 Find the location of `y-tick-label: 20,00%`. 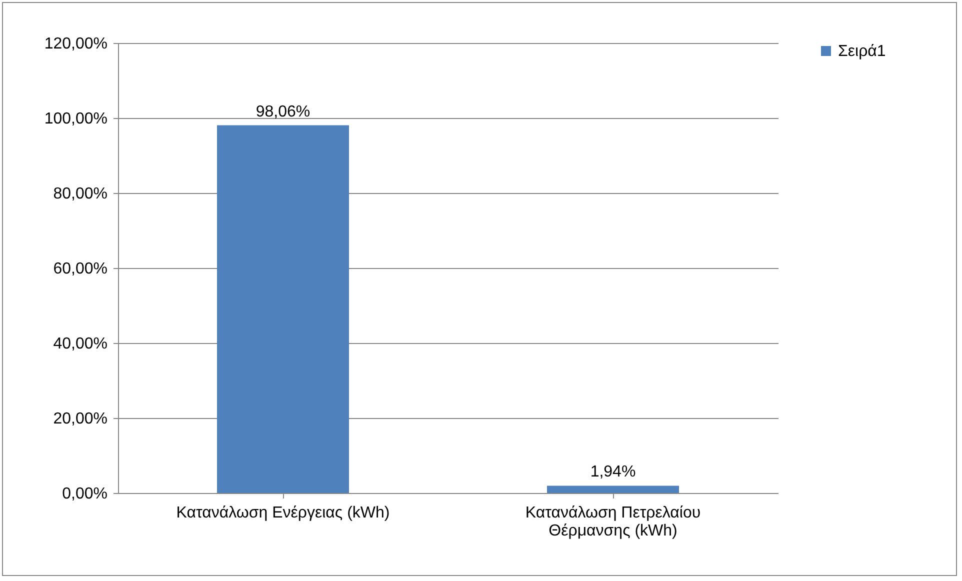

y-tick-label: 20,00% is located at coordinates (80, 419).